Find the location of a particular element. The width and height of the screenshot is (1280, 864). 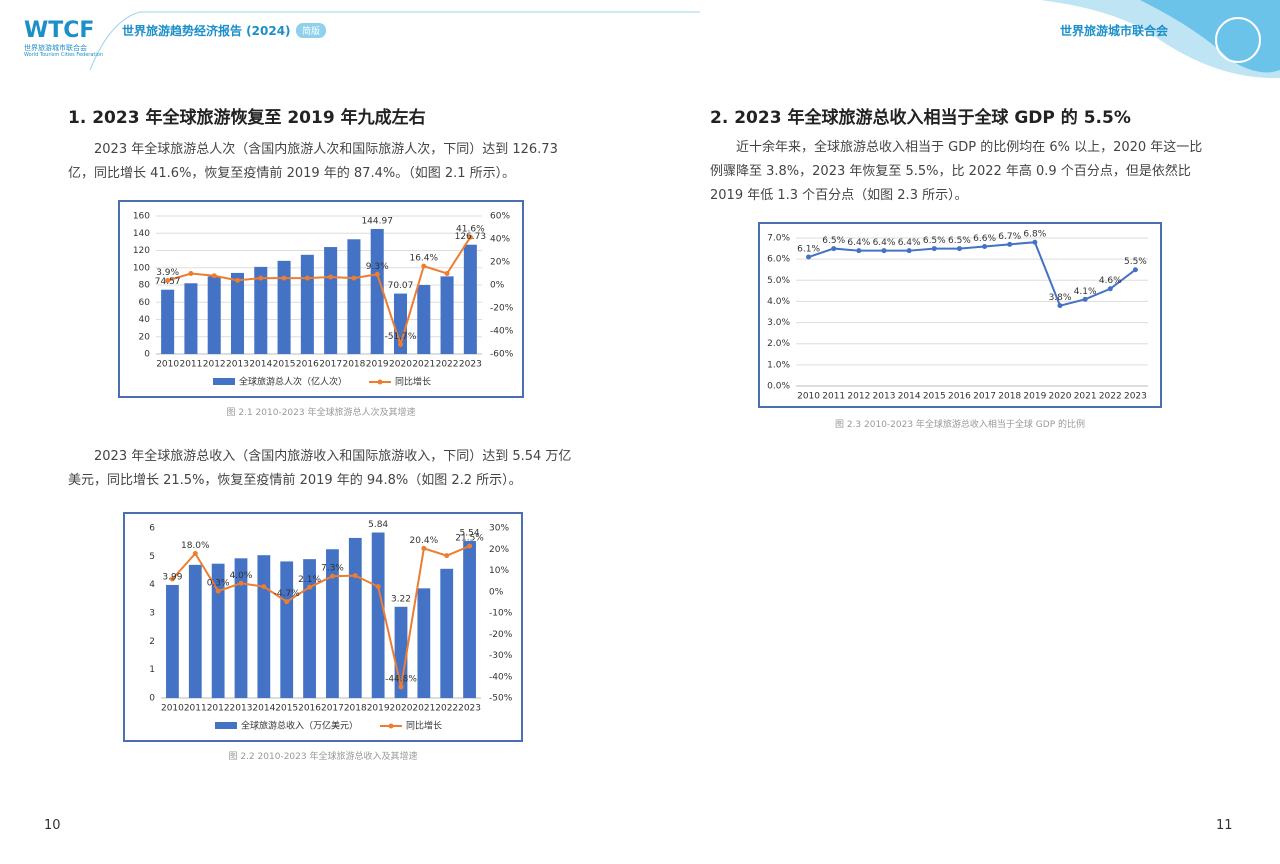

data-label: 41.6% is located at coordinates (470, 230).